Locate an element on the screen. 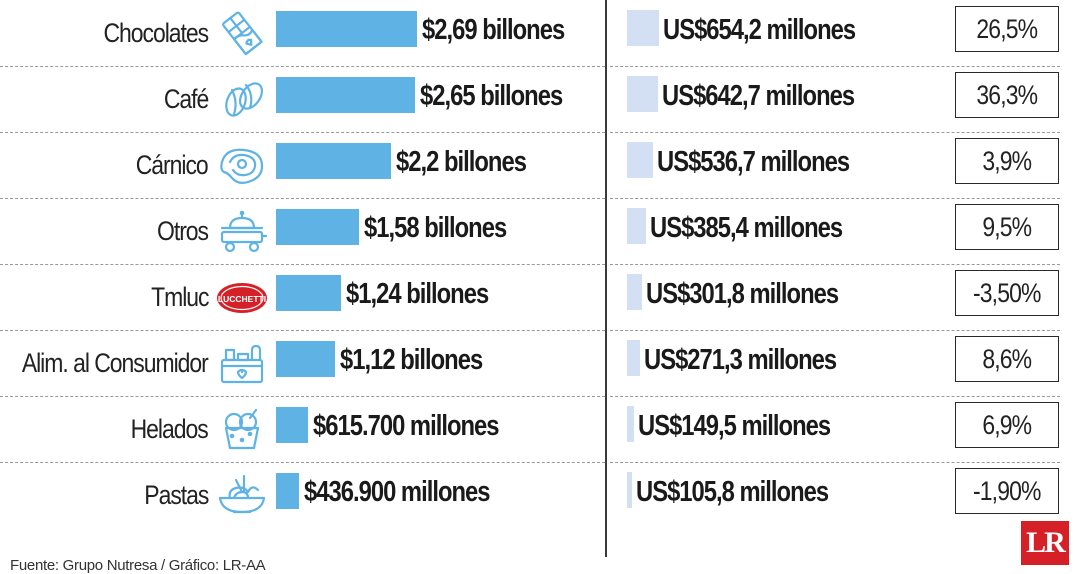  ice-cream-cup-icon is located at coordinates (242, 429).